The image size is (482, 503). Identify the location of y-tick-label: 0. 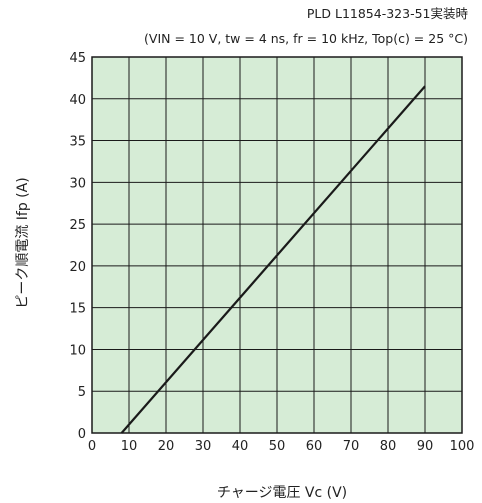
(82, 434).